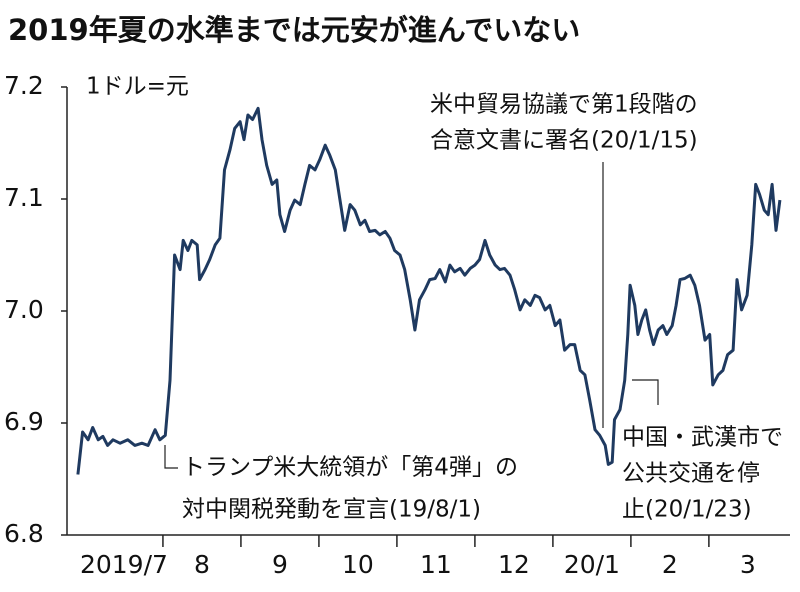  What do you see at coordinates (24, 197) in the screenshot?
I see `y-tick-label: 7.1` at bounding box center [24, 197].